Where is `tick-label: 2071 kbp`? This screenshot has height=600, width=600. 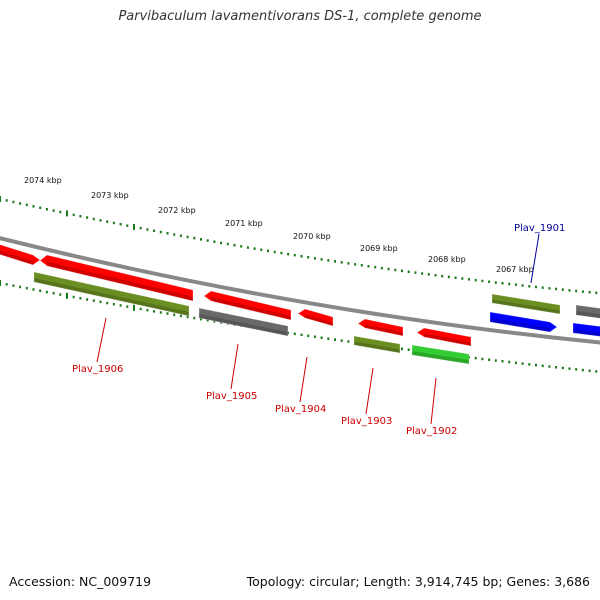
tick-label: 2071 kbp is located at coordinates (244, 223).